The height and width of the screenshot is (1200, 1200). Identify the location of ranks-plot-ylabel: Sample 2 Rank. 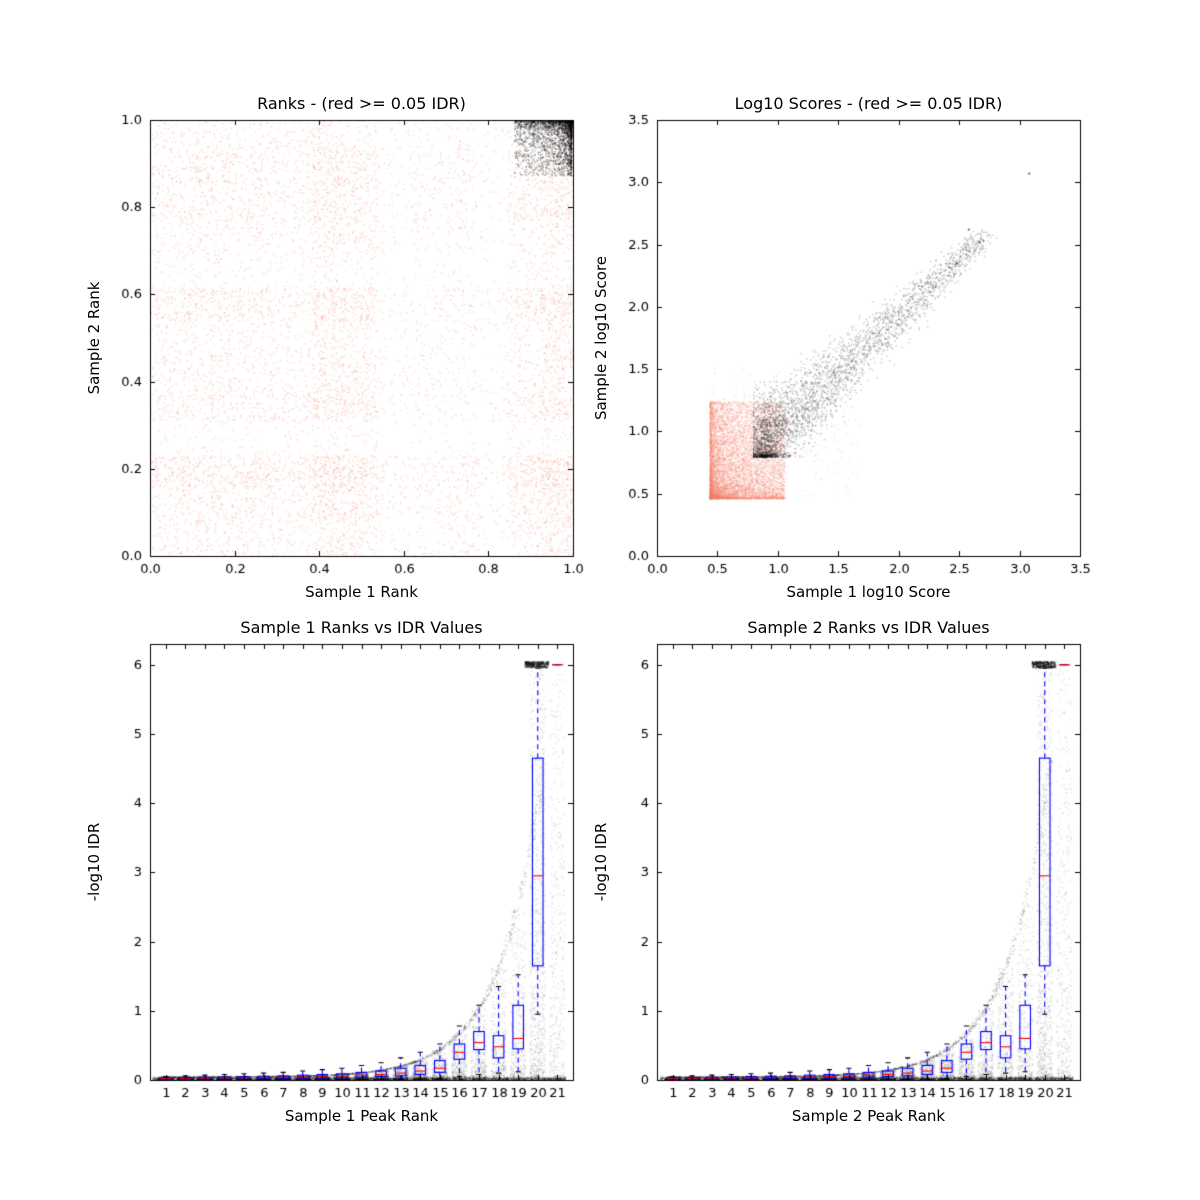
(94, 338).